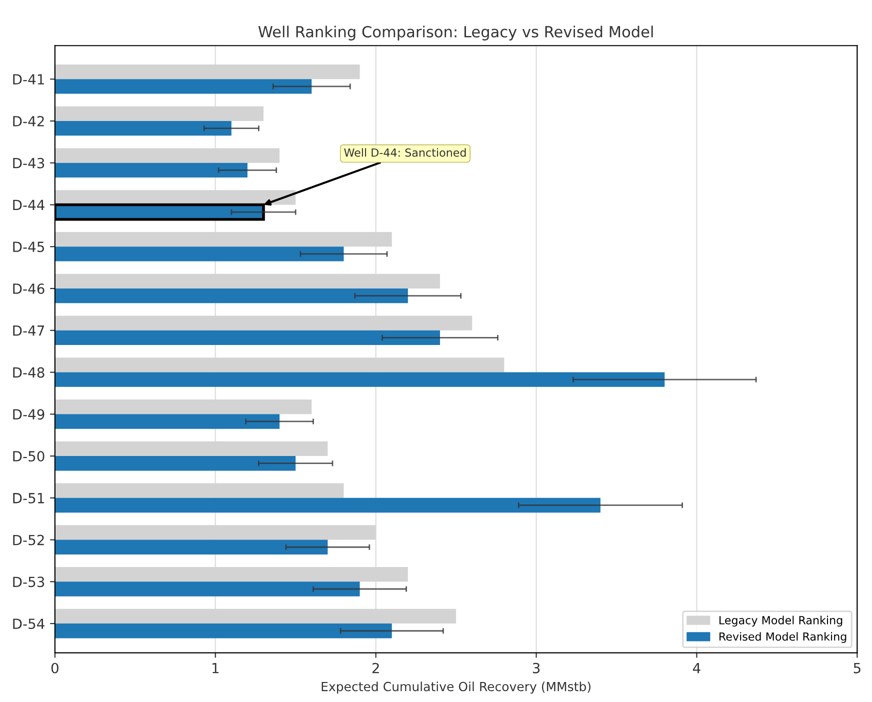 The width and height of the screenshot is (872, 702). I want to click on legend-label: Revised Model Ranking, so click(783, 637).